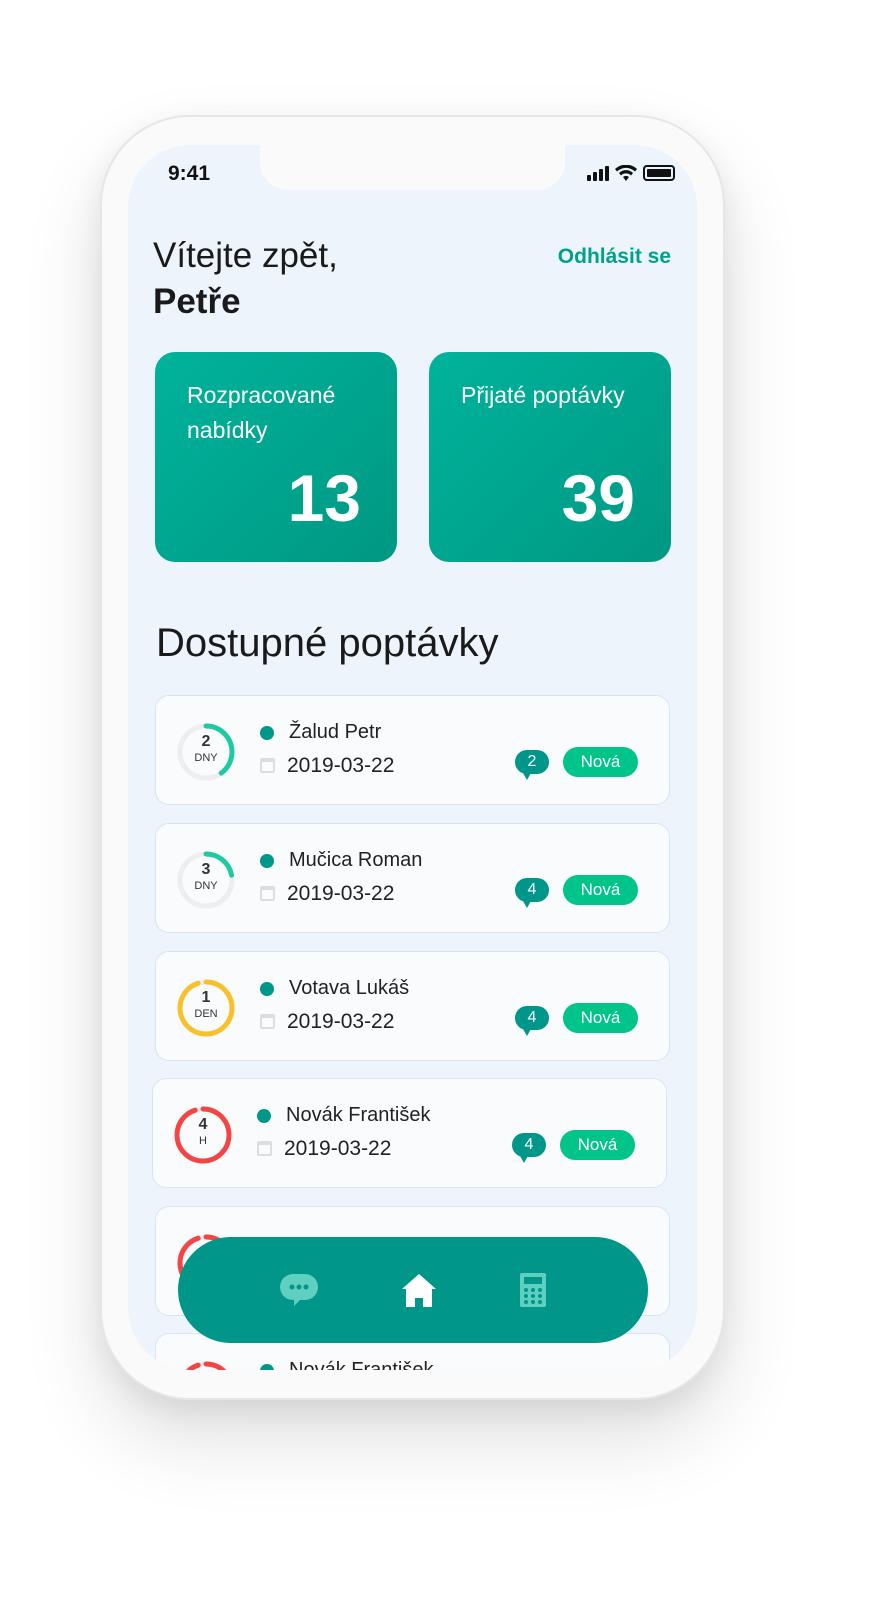  What do you see at coordinates (206, 741) in the screenshot?
I see `ring-count: 2` at bounding box center [206, 741].